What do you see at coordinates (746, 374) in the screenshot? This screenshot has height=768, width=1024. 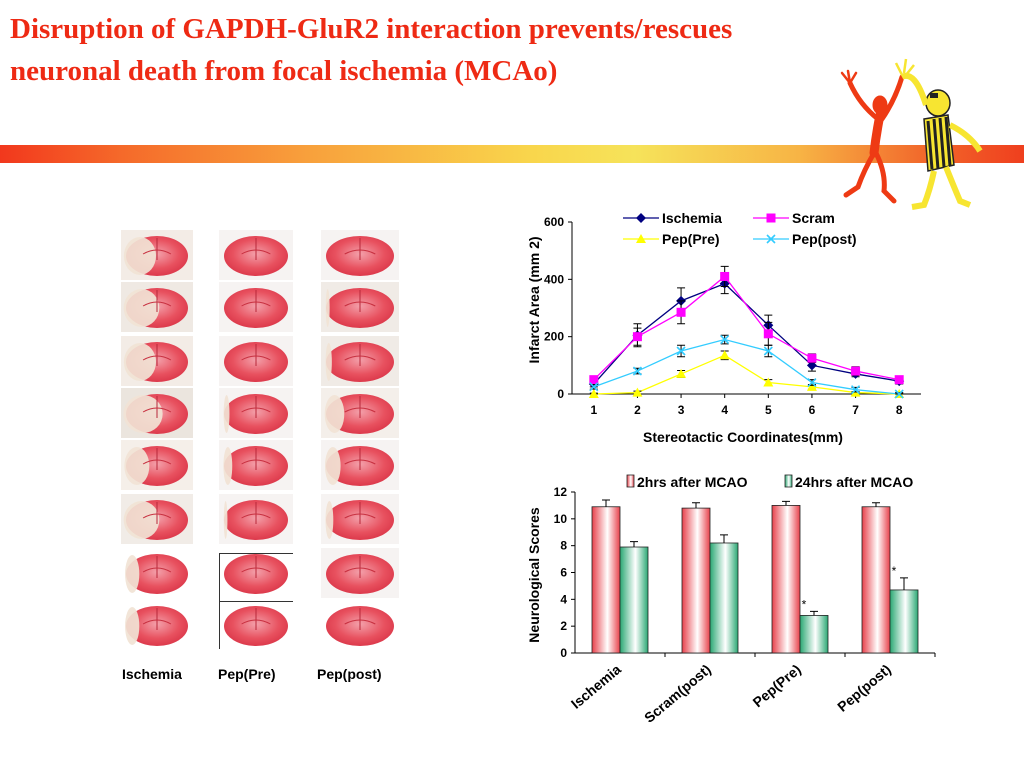 I see `series-line-pep-pre` at bounding box center [746, 374].